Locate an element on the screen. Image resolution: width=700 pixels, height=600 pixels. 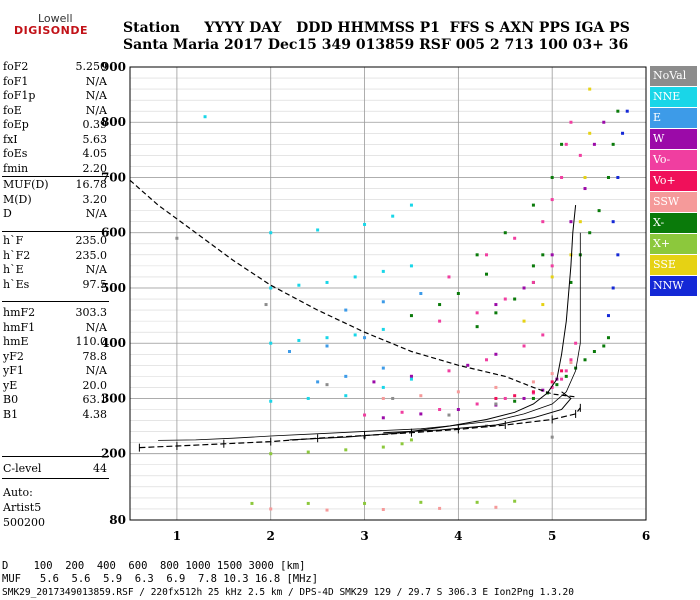
legend-entry: NNW is located at coordinates (673, 286).